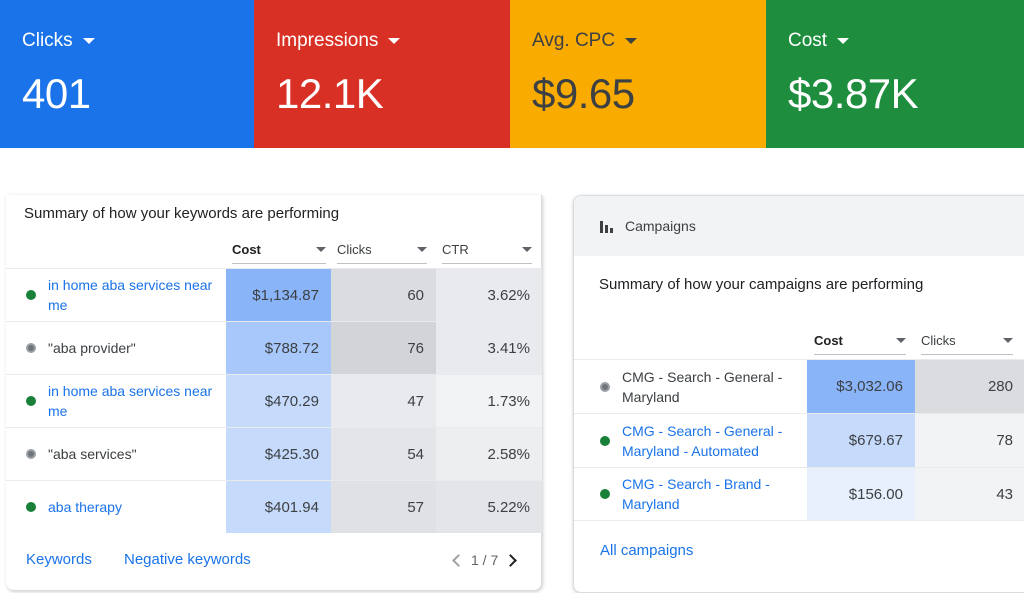  I want to click on table-row: "aba provider" $788.72 76 3.41%, so click(274, 347).